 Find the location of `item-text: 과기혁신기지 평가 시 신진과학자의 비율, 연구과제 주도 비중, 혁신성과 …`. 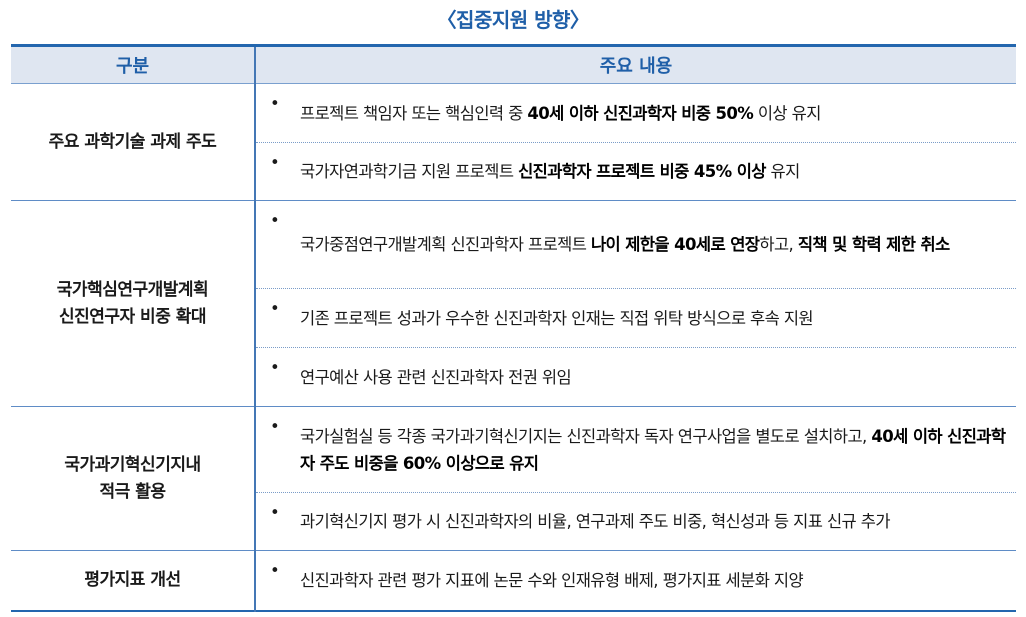

item-text: 과기혁신기지 평가 시 신진과학자의 비율, 연구과제 주도 비중, 혁신성과 … is located at coordinates (595, 521).